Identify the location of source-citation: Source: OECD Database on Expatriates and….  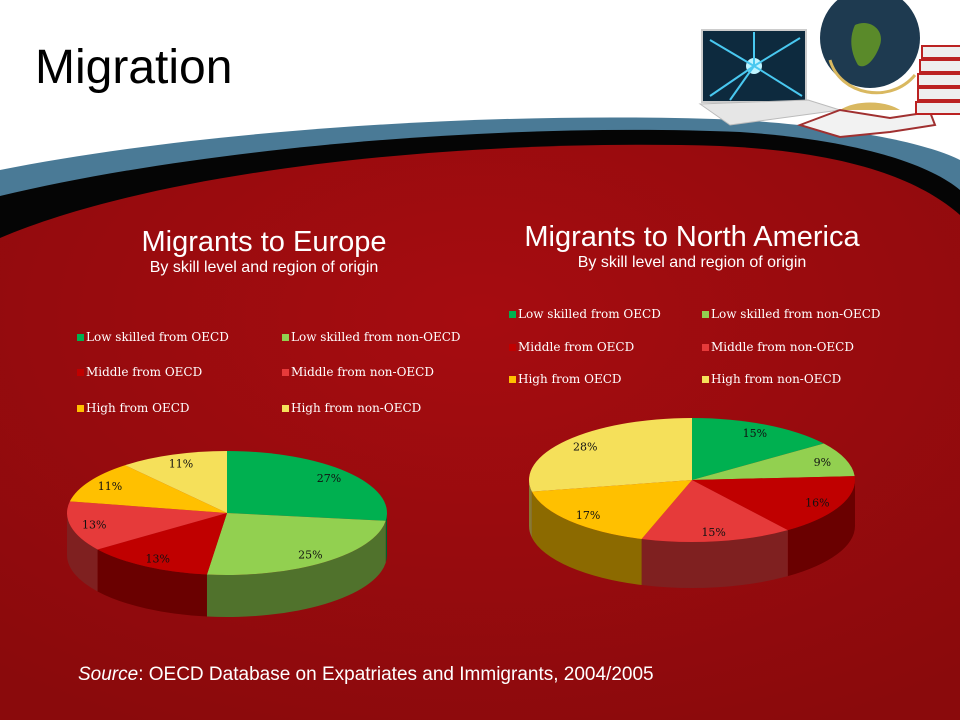
(366, 675).